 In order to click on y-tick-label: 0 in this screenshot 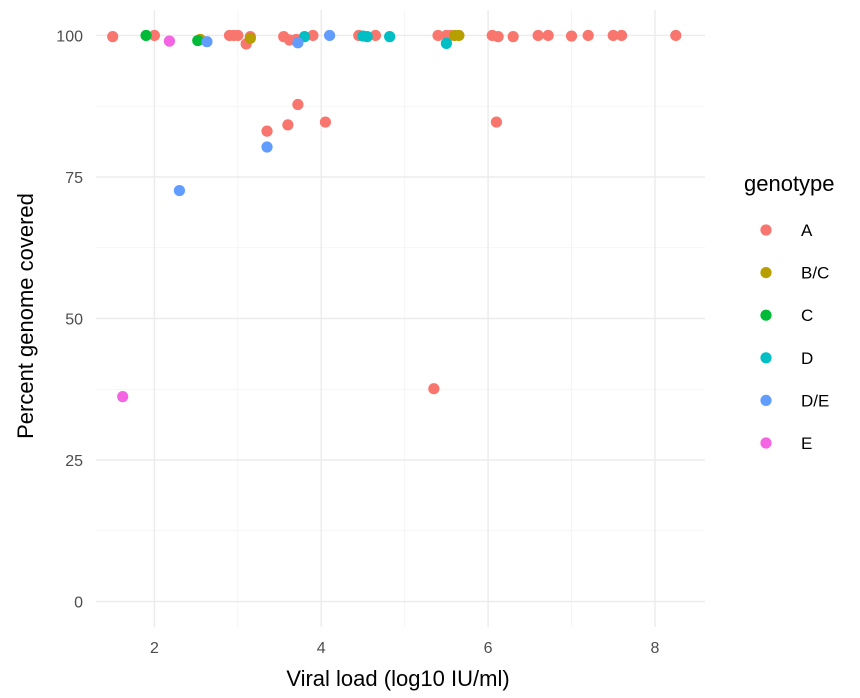, I will do `click(78, 603)`.